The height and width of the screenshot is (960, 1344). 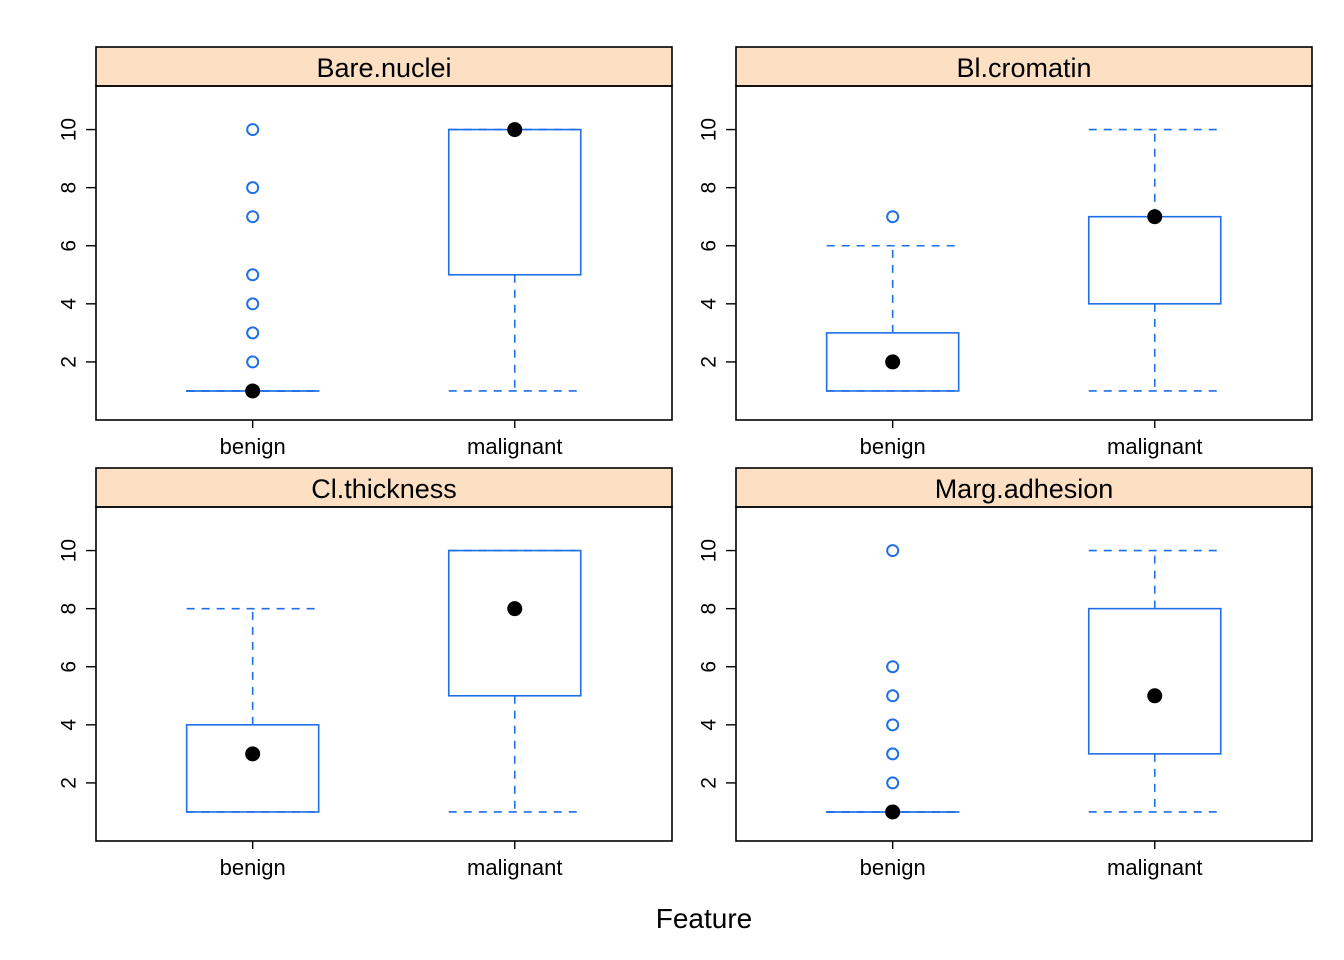 I want to click on panel-title: Bl.cromatin, so click(x=1023, y=68).